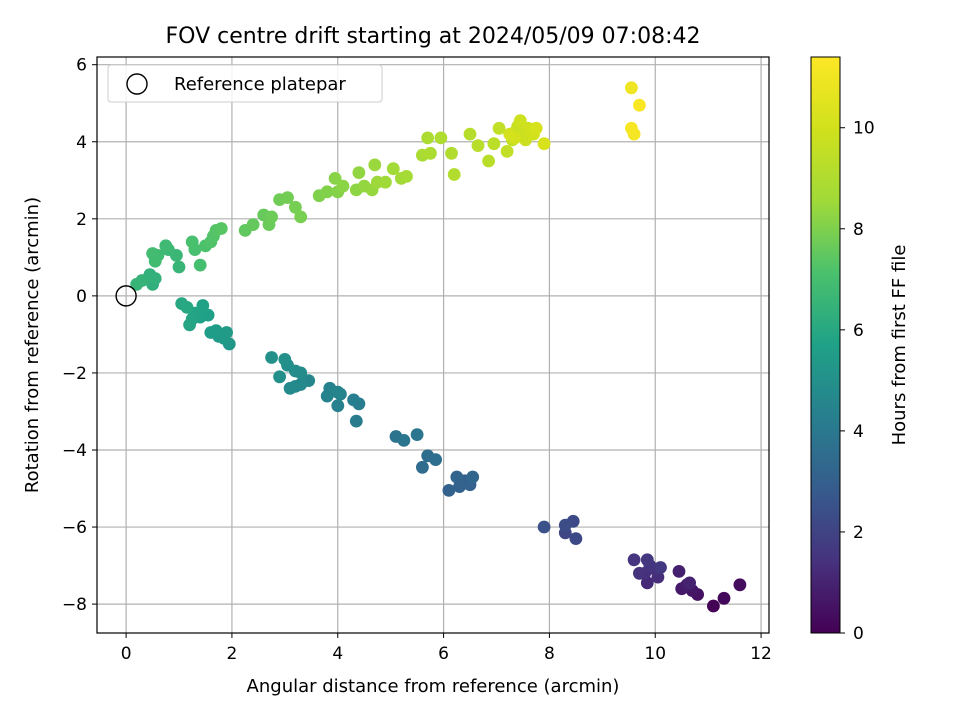  I want to click on x-axis-label: Angular distance from reference (arcmin), so click(433, 686).